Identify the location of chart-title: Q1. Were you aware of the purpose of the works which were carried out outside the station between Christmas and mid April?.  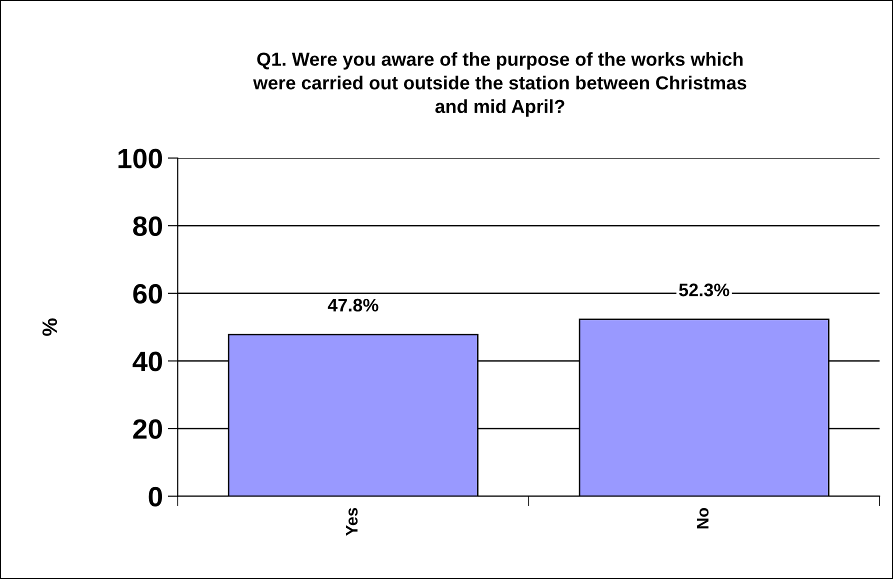
(499, 84).